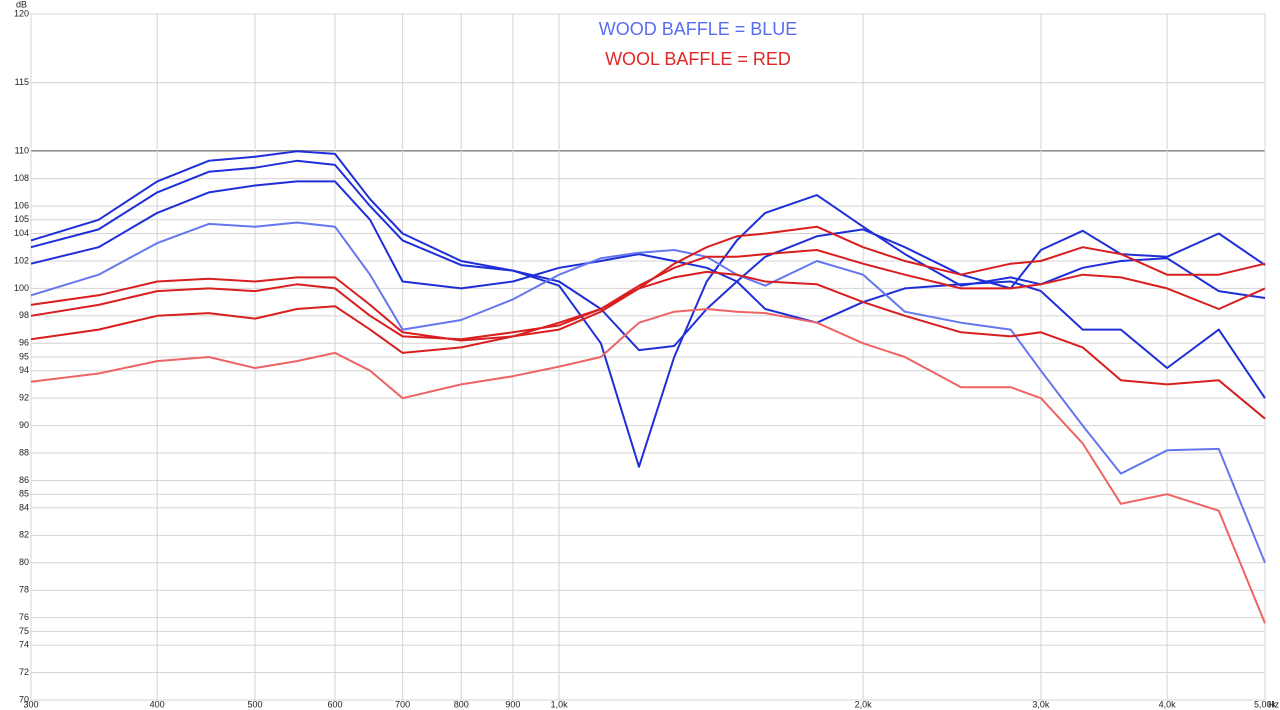  I want to click on y-tick-label: 108, so click(21, 178).